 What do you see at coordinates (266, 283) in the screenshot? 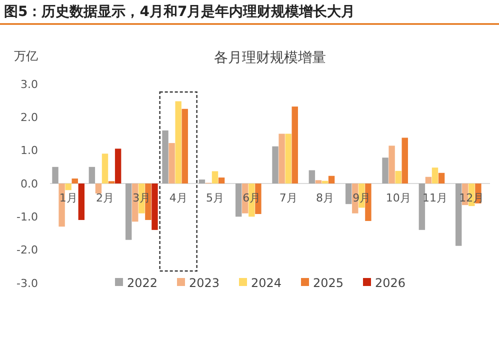
I see `legend-label: 2024` at bounding box center [266, 283].